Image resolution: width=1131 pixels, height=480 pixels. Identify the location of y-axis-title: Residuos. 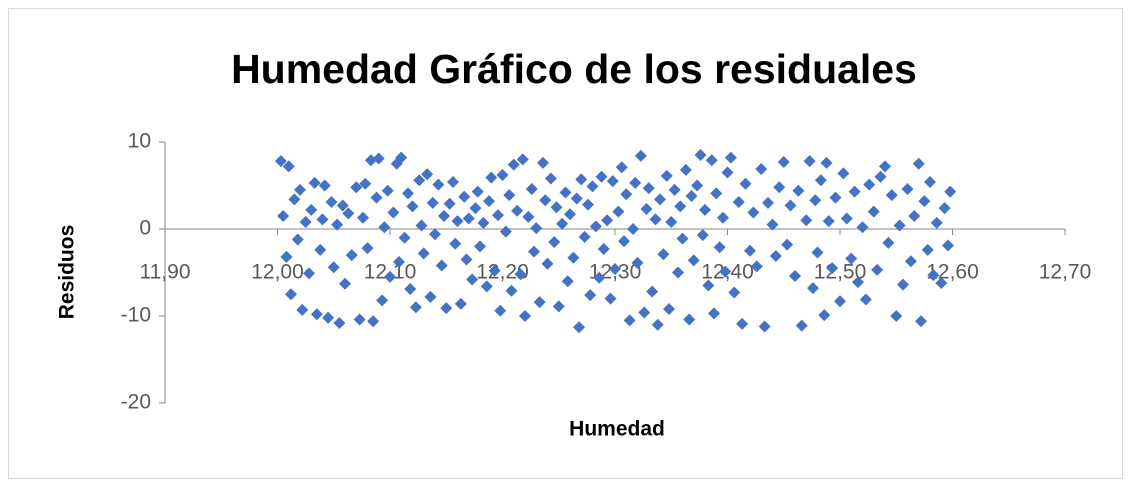
(67, 272).